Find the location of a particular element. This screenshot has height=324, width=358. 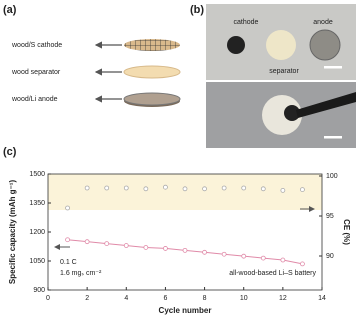

annotation: all-wood-based Li–S battery is located at coordinates (272, 273).